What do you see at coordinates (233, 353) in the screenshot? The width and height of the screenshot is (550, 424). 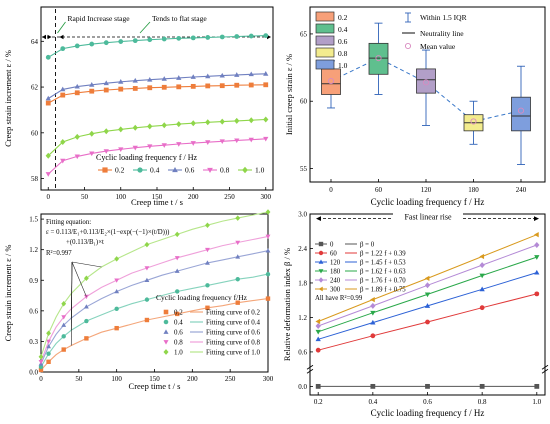 I see `legend-fit-label-1.0: Fitting curve of 1.0` at bounding box center [233, 353].